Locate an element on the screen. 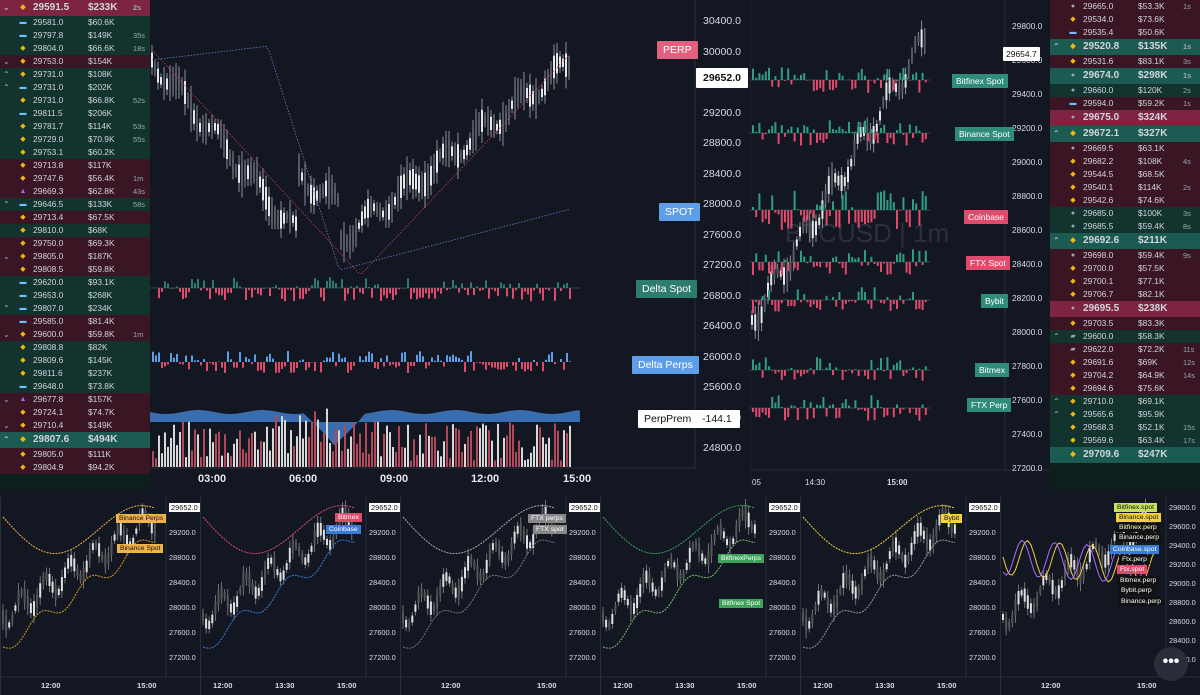  trade-price: 29805.0 is located at coordinates (48, 454).